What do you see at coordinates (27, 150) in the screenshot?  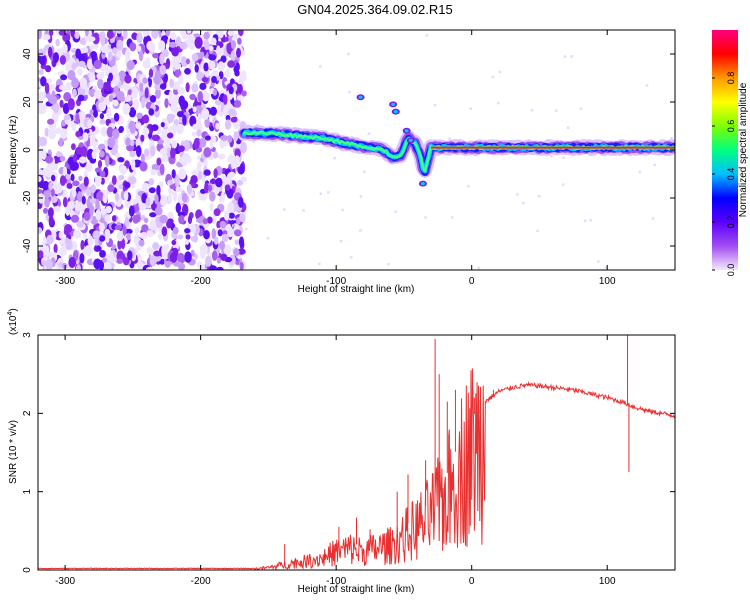 I see `y-tick-label: 0` at bounding box center [27, 150].